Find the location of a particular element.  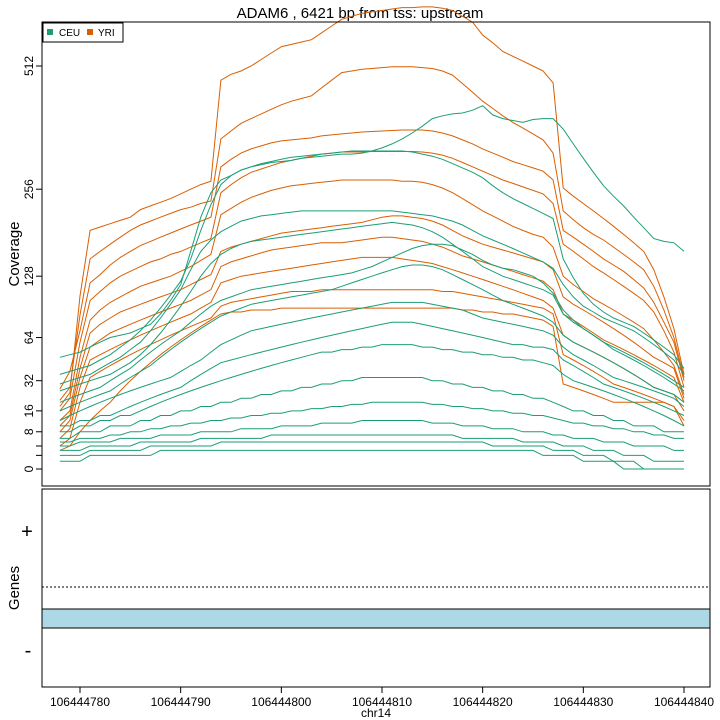

y-axis: 0 8 16 32 64 128 256 512 is located at coordinates (32, 264).